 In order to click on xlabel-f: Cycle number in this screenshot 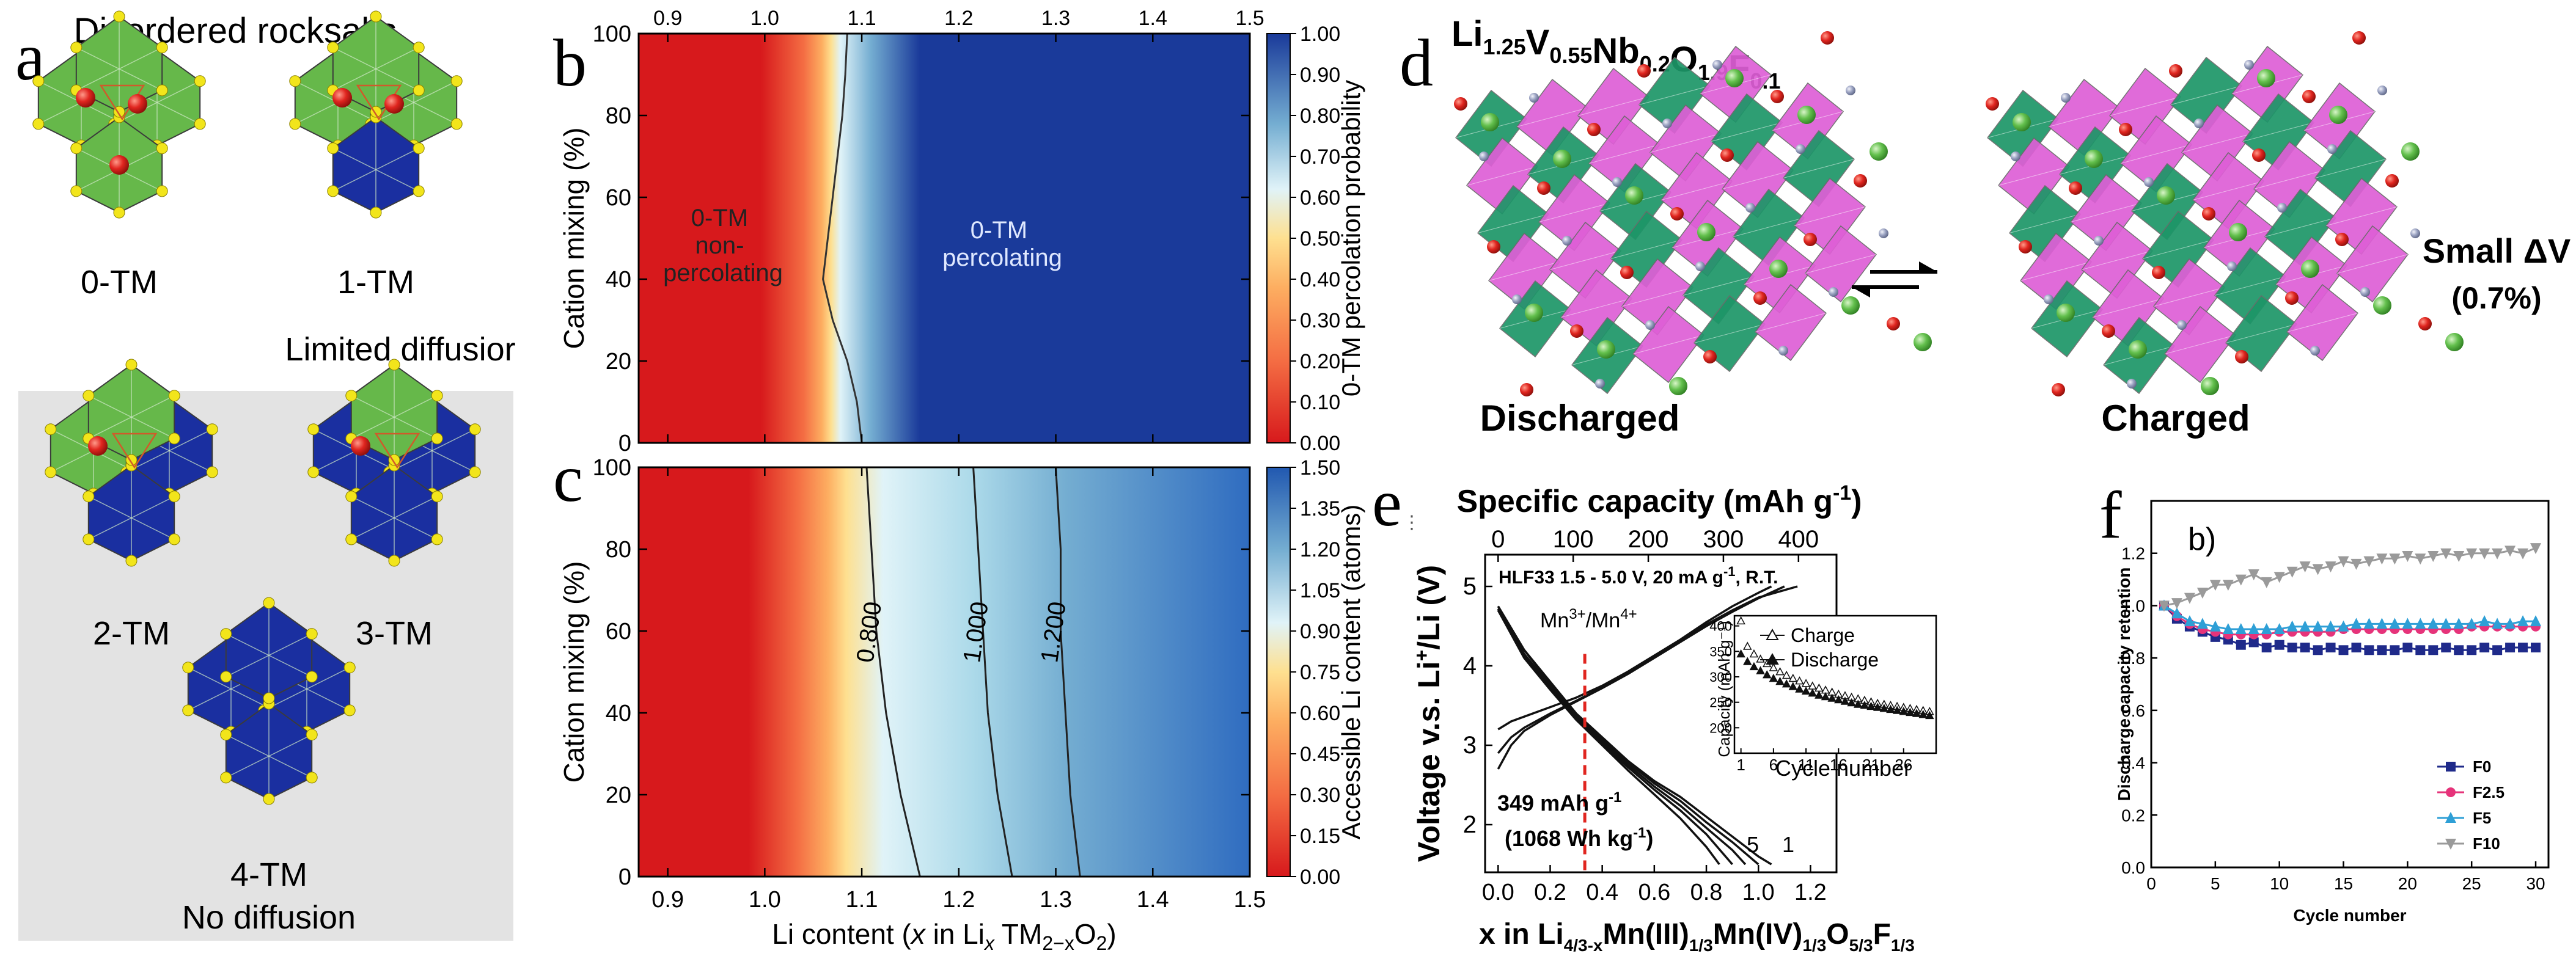, I will do `click(2349, 916)`.